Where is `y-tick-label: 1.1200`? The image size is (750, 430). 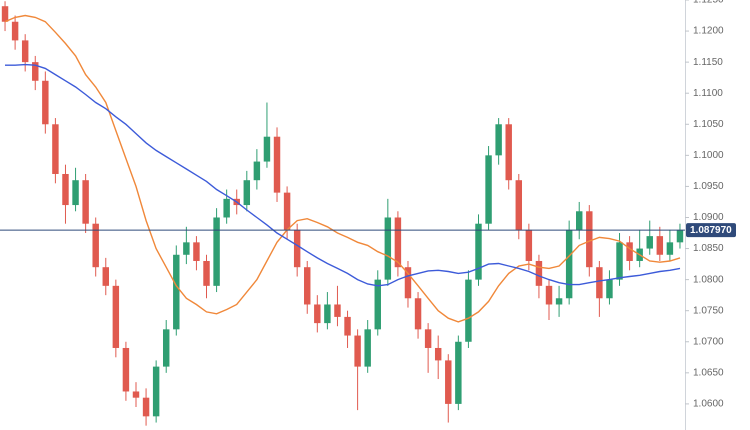
y-tick-label: 1.1200 is located at coordinates (708, 31).